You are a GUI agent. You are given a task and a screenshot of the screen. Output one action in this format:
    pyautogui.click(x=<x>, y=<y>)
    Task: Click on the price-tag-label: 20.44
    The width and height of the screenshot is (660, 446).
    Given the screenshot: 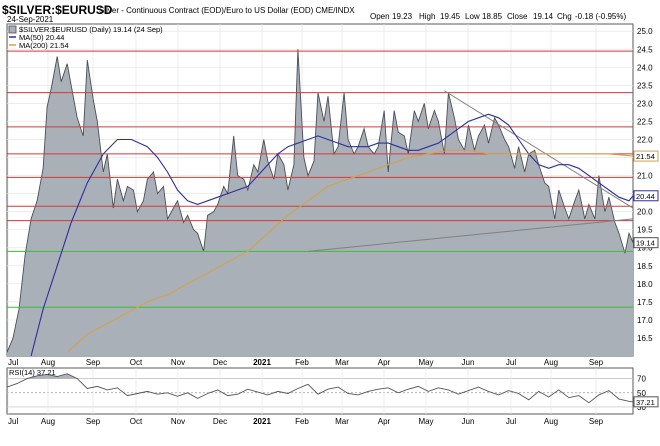 What is the action you would take?
    pyautogui.click(x=645, y=196)
    